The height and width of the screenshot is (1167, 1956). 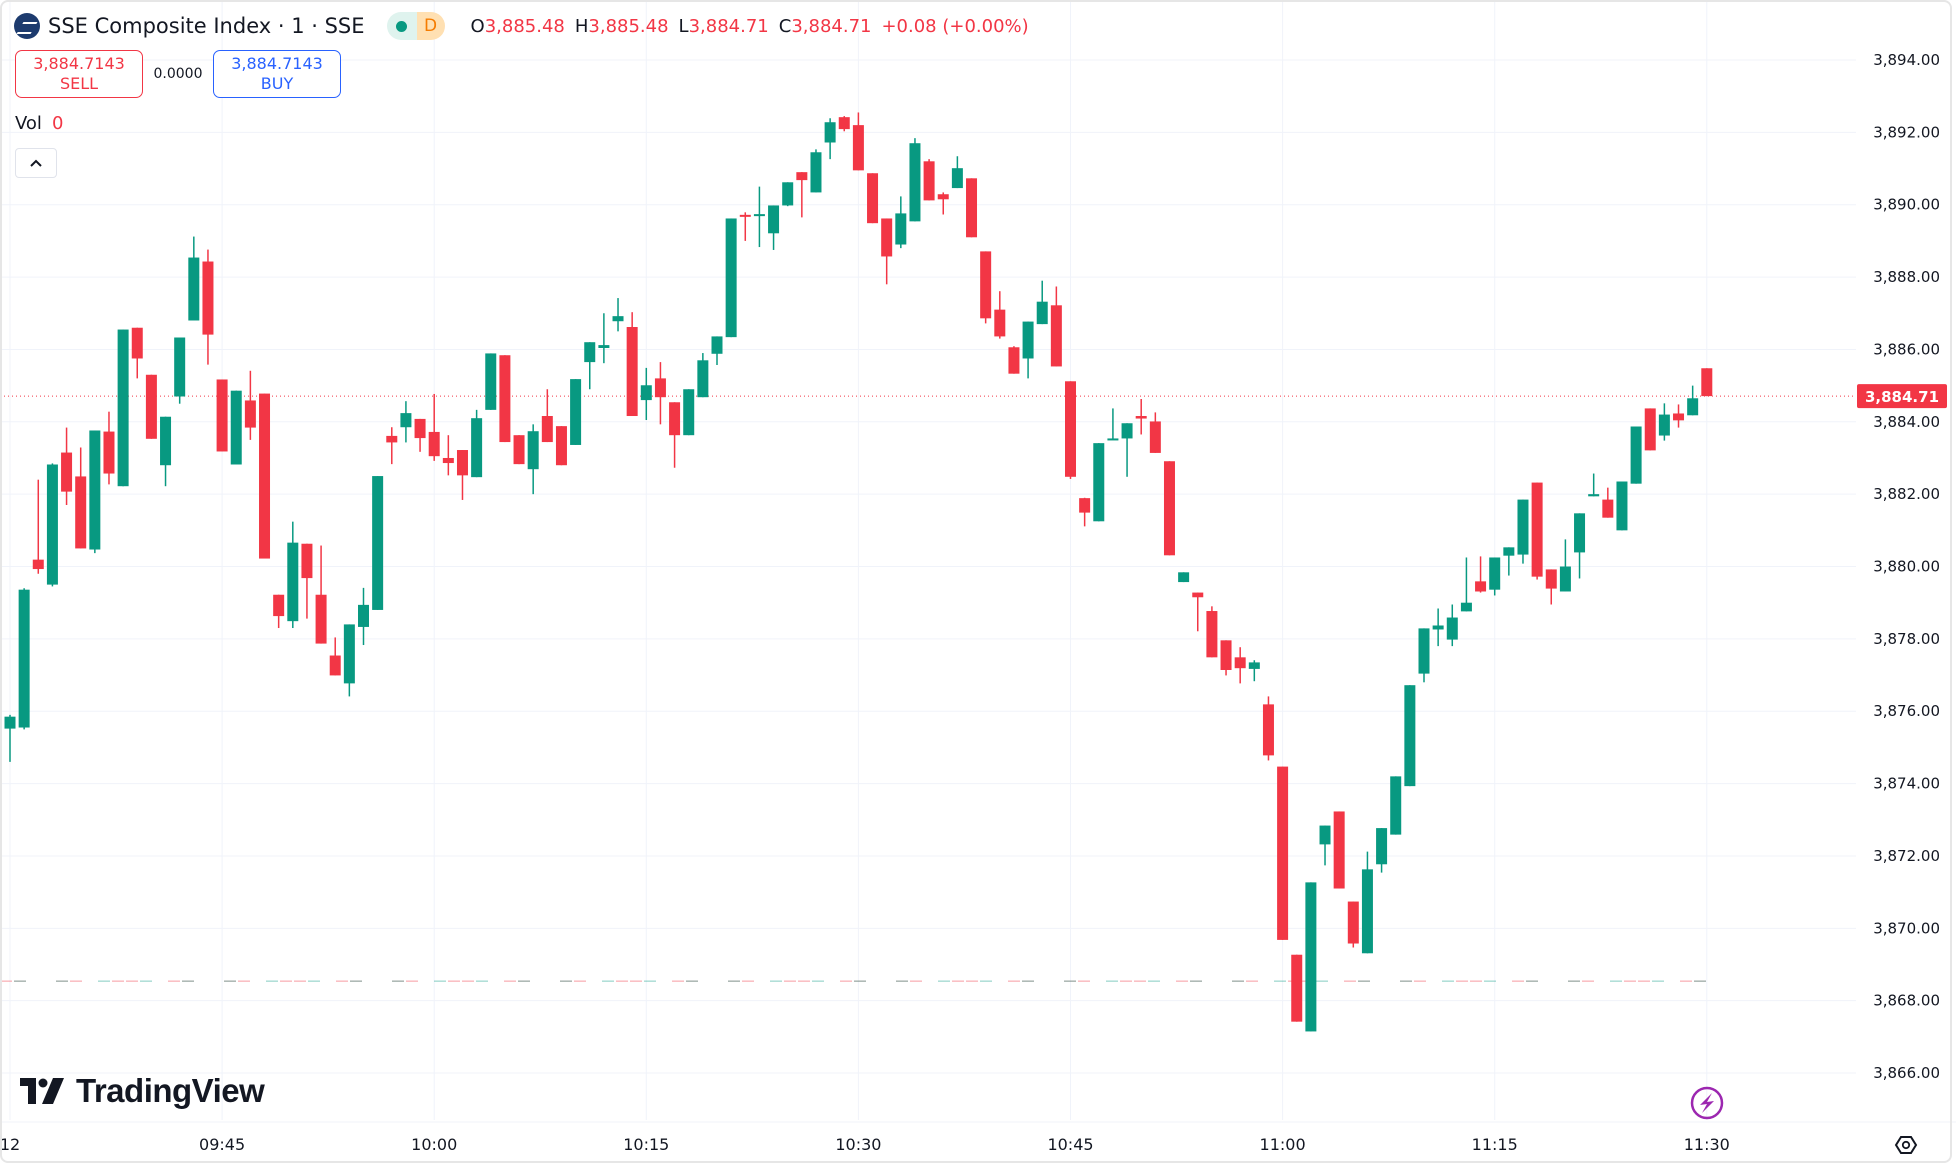 I want to click on buy-button: 3,884.7143 BUY, so click(x=277, y=74).